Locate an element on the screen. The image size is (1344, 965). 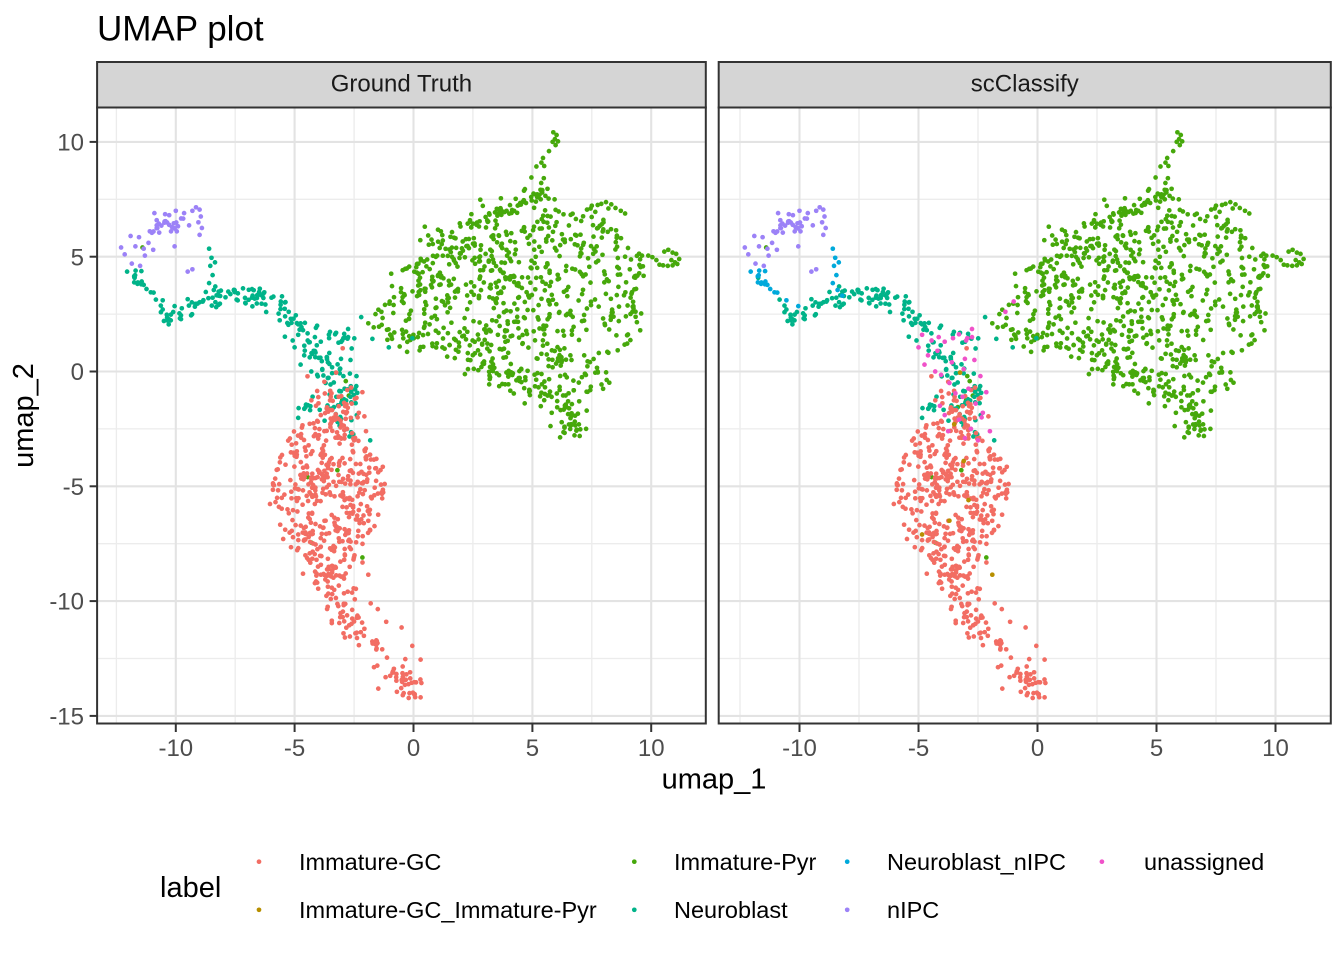
svg-text: Immature-GC_Immature-Pyr is located at coordinates (448, 910).